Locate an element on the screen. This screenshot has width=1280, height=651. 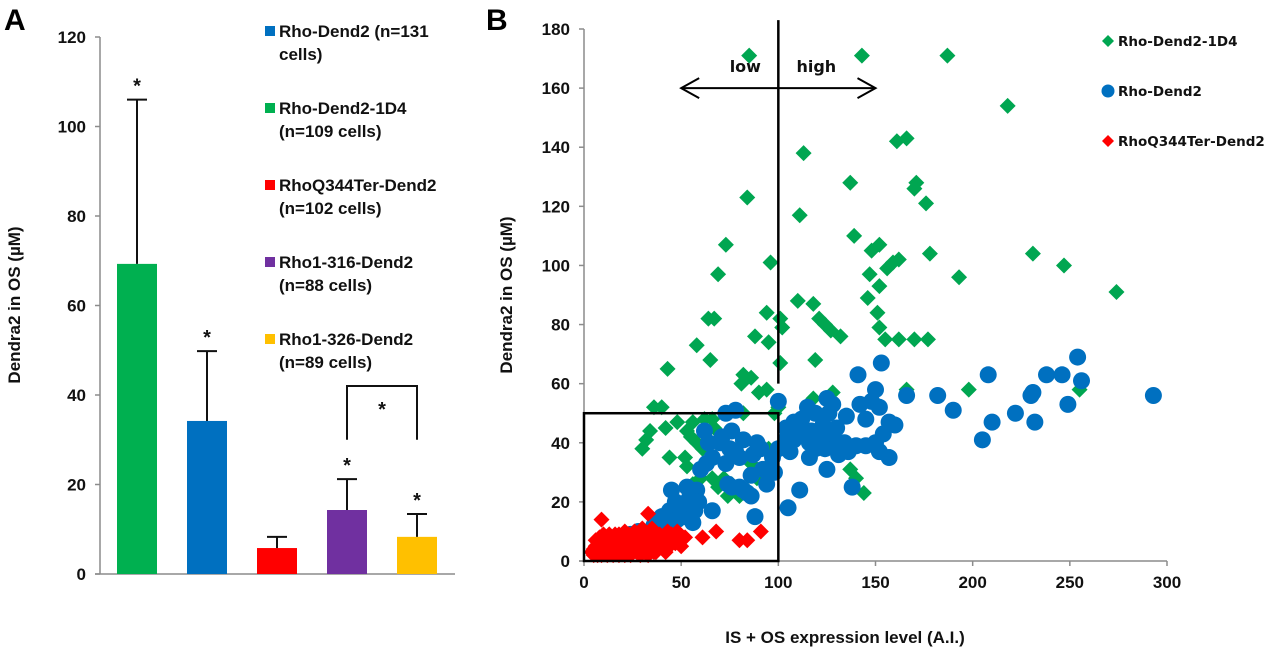
series-rhoq344ter-dend2 is located at coordinates (676, 534).